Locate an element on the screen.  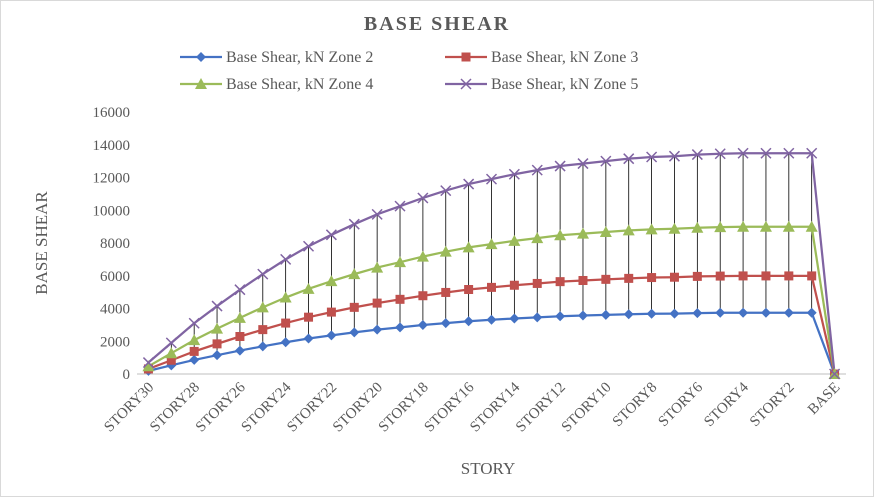
x-axis-label: STORY is located at coordinates (488, 468).